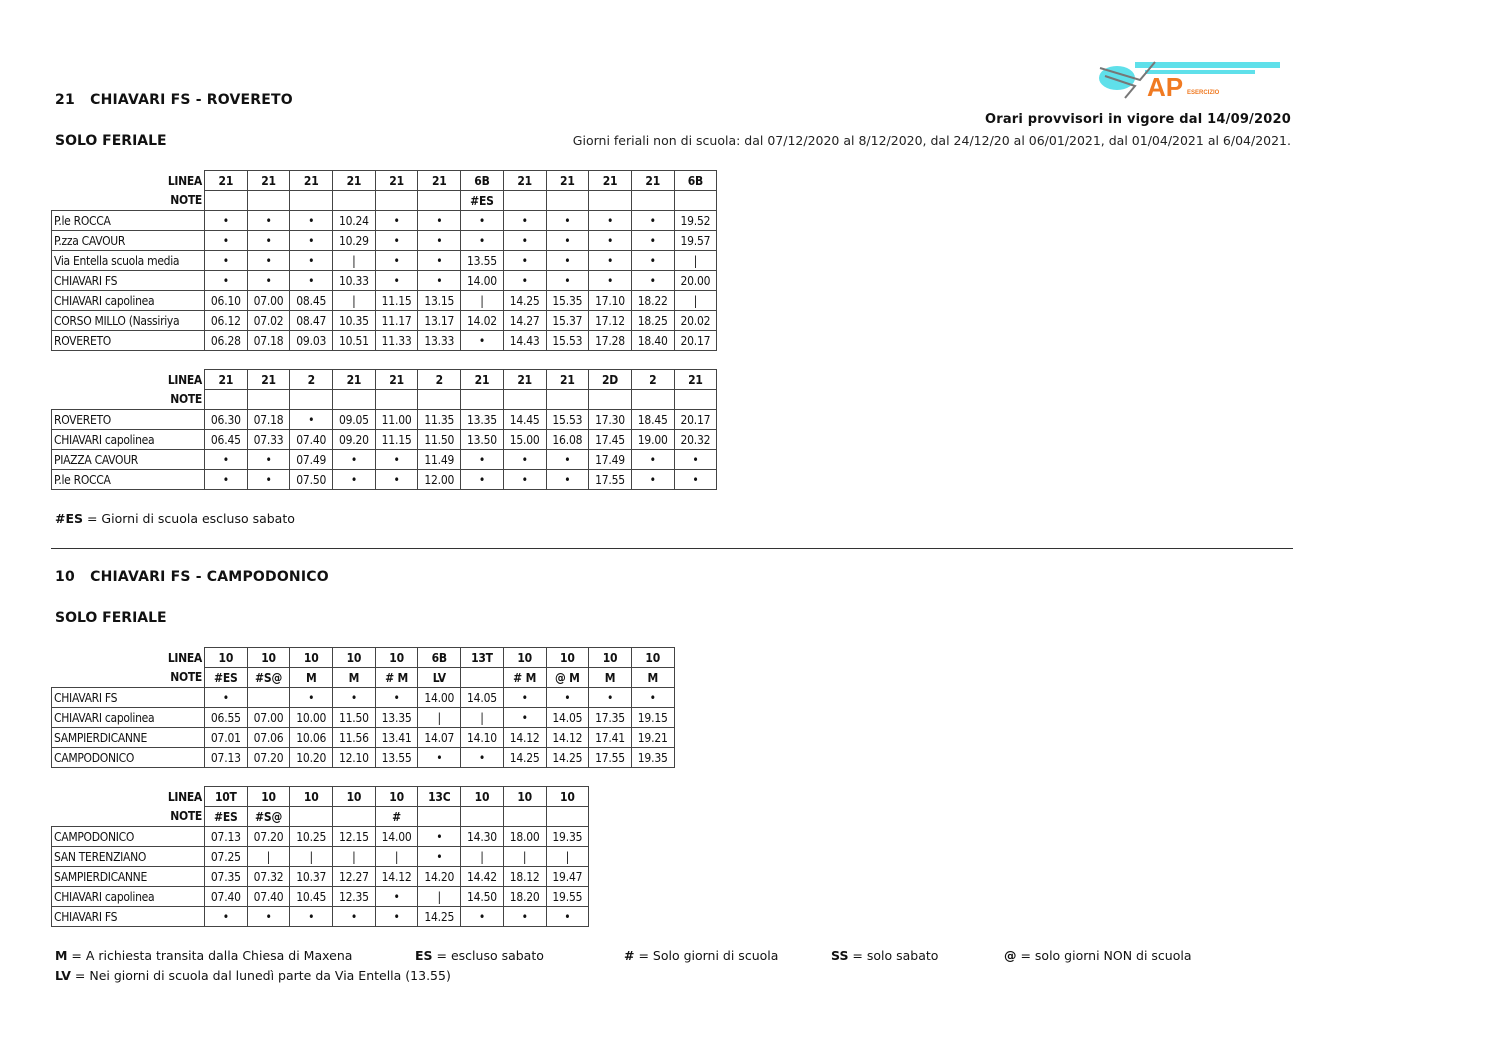  Describe the element at coordinates (1189, 80) in the screenshot. I see `atp-logo: AP ESERCIZIO` at that location.